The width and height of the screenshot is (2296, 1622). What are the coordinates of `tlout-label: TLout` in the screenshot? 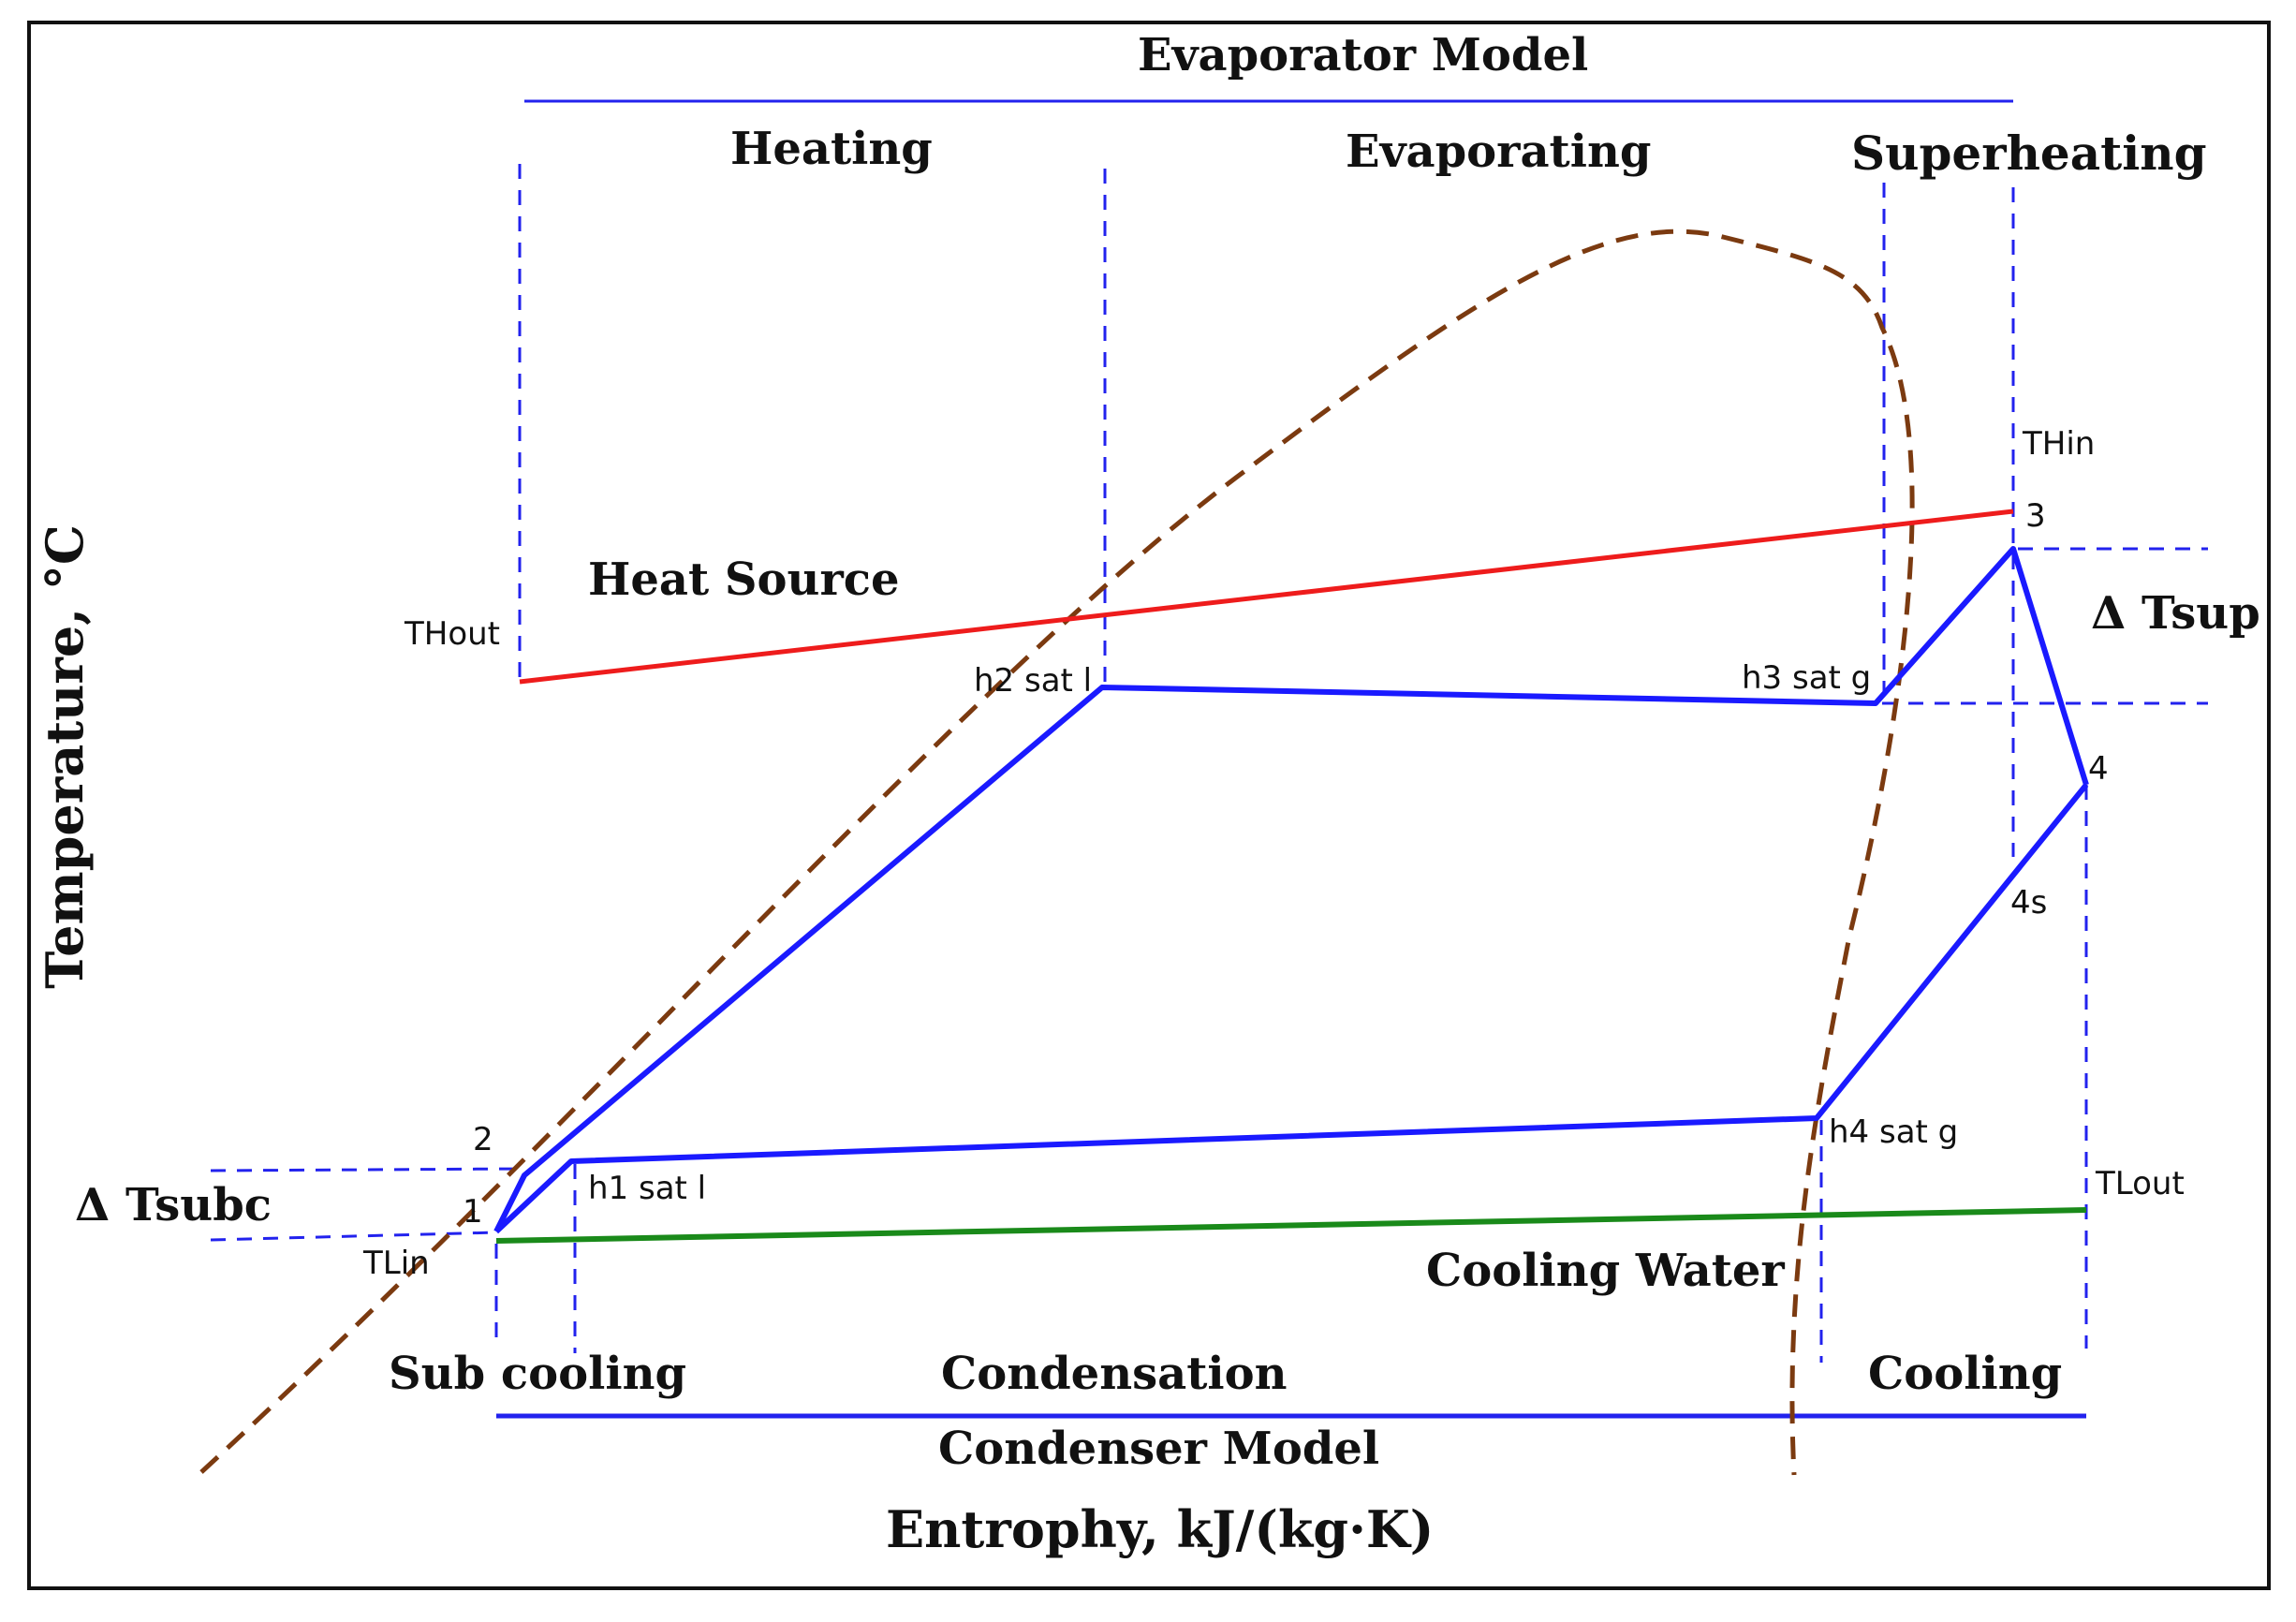 It's located at (2140, 1183).